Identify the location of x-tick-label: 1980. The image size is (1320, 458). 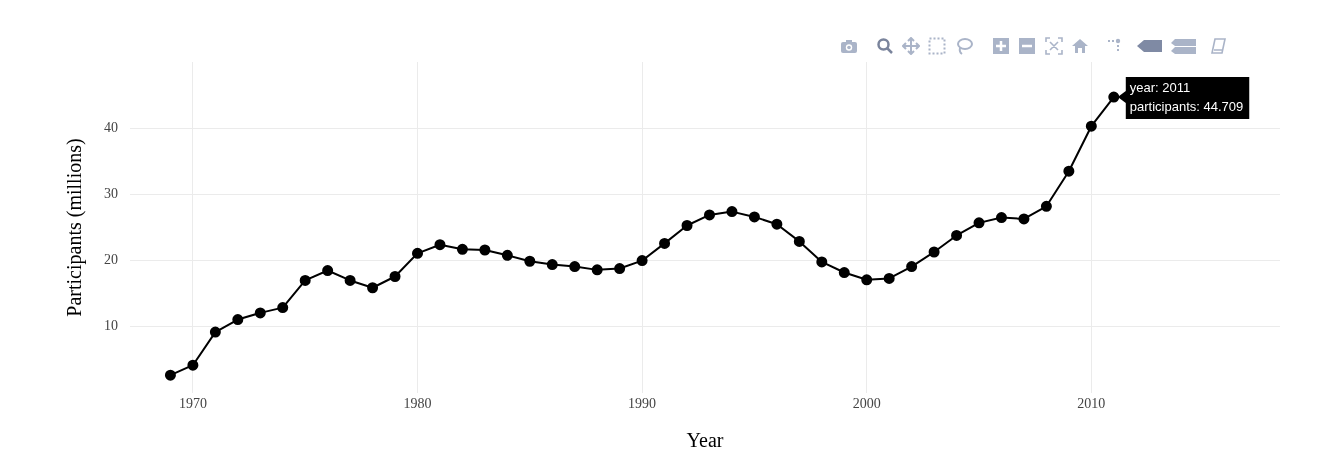
(417, 404).